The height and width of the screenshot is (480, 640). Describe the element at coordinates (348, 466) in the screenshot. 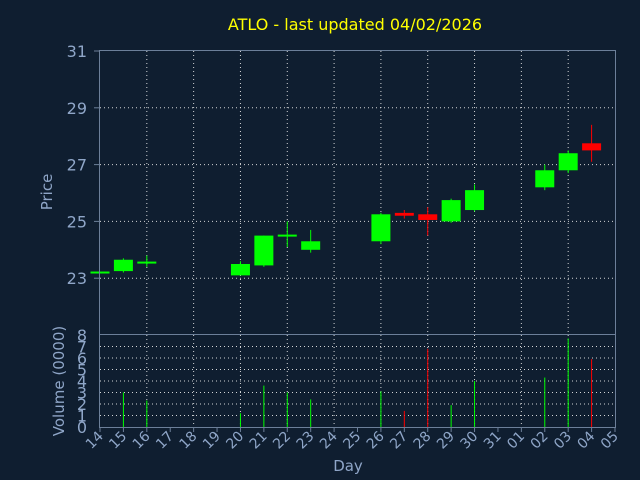

I see `x-axis-title: Day` at that location.